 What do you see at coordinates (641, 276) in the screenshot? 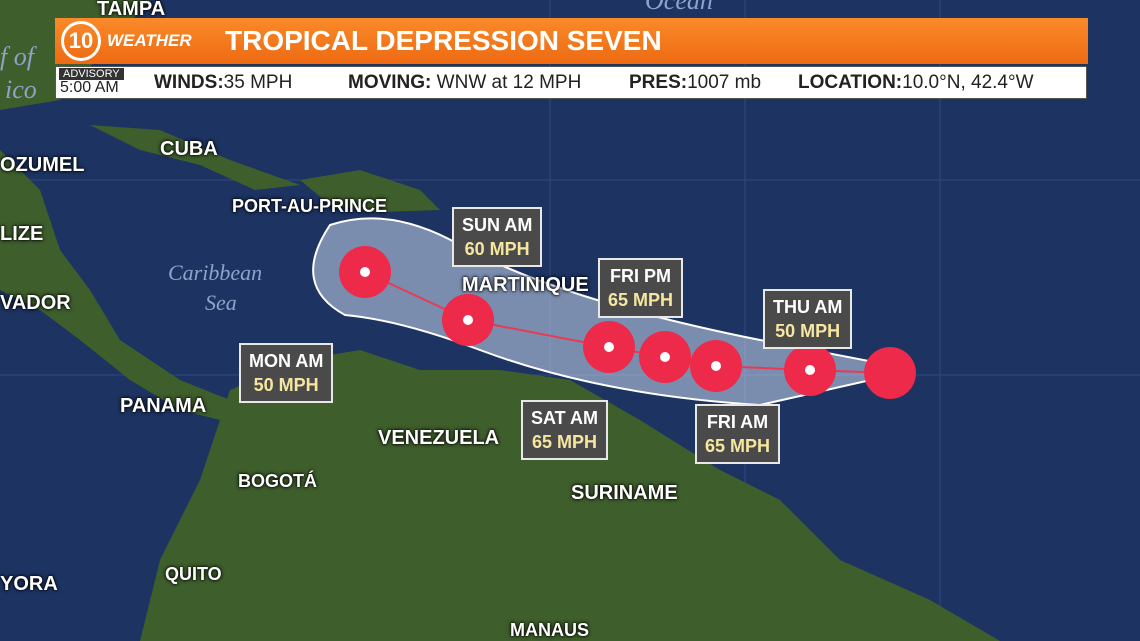
I see `forecast-time: FRI PM` at bounding box center [641, 276].